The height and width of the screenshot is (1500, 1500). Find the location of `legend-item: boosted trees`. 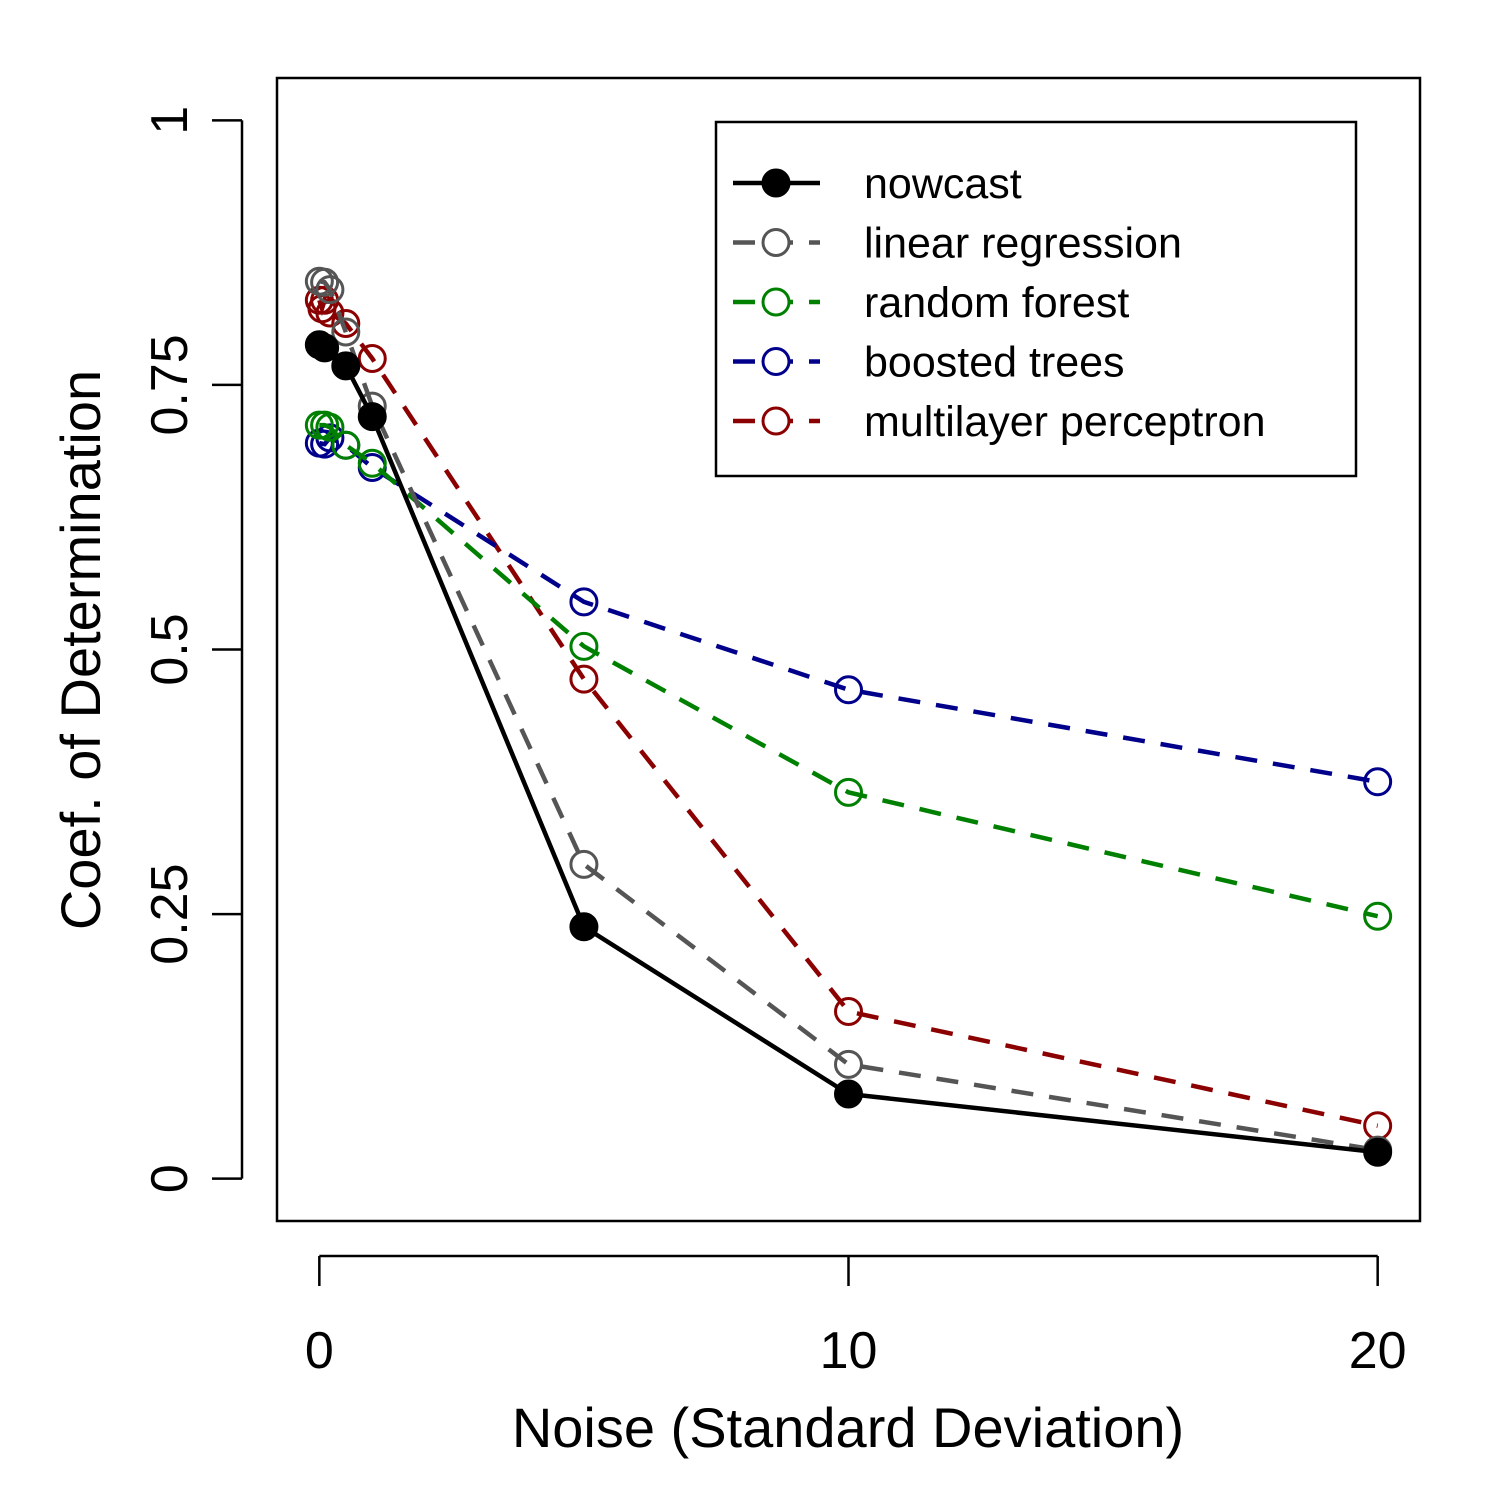

legend-item: boosted trees is located at coordinates (929, 363).